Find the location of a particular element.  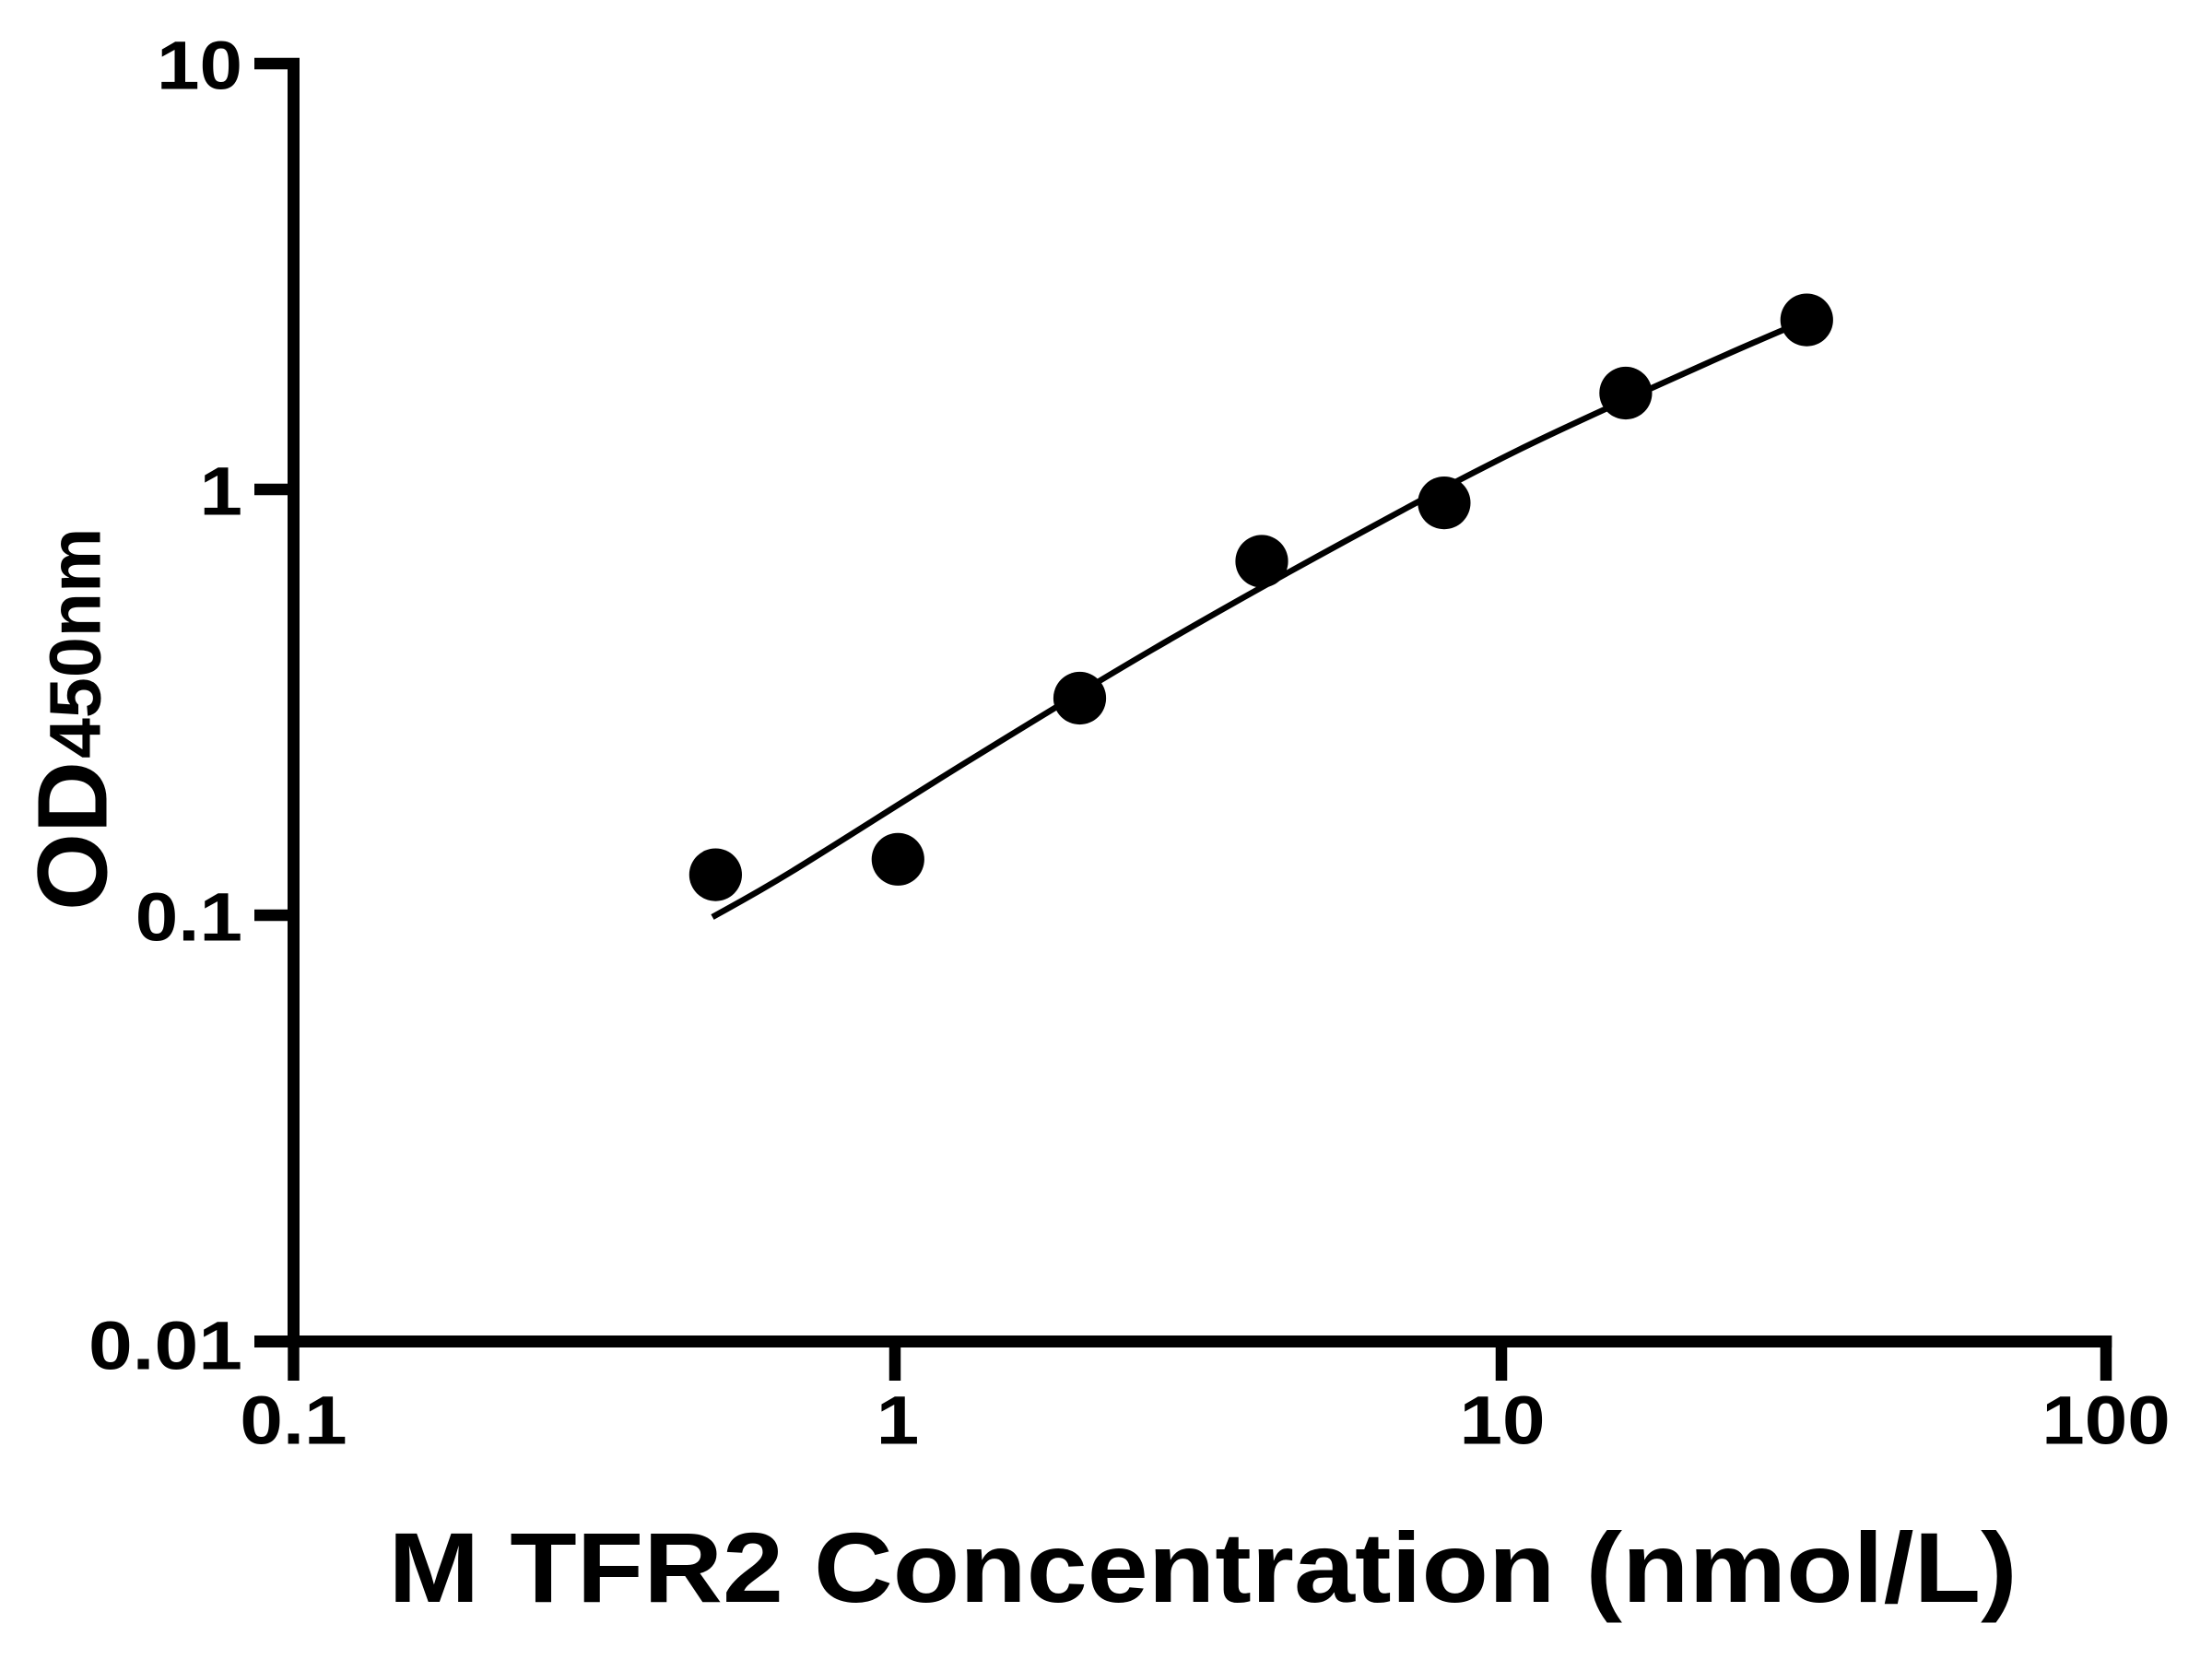

svg-text: 0.01 is located at coordinates (165, 1345).